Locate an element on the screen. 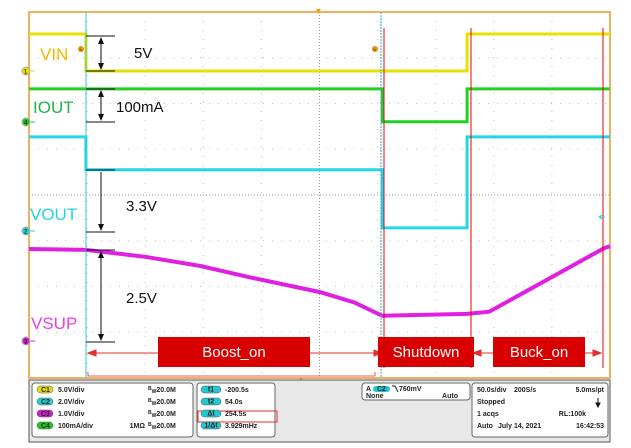 This screenshot has height=448, width=631. label-vout: VOUT is located at coordinates (53, 214).